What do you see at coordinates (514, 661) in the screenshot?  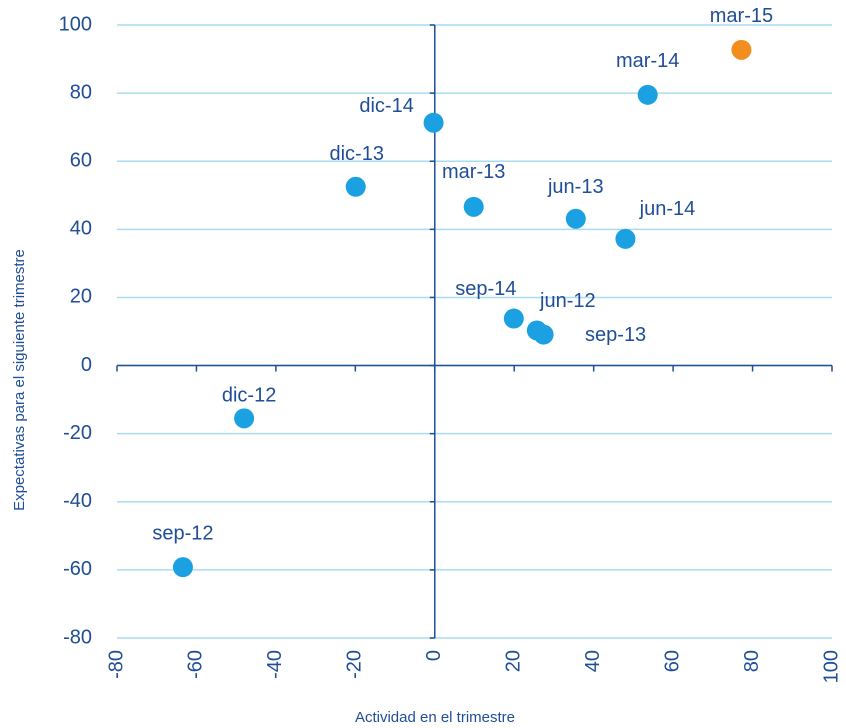 I see `x-tick-label: 20` at bounding box center [514, 661].